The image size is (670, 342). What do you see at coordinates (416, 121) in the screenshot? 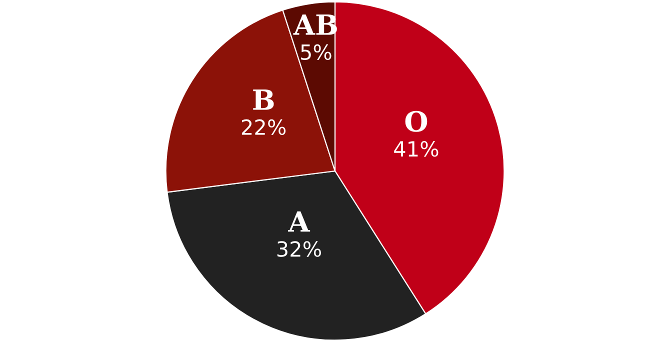
I see `slice-label: O` at bounding box center [416, 121].